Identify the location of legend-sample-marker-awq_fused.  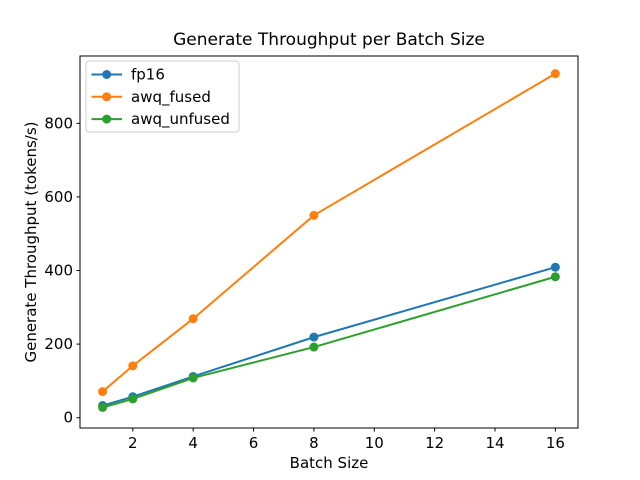
(107, 97).